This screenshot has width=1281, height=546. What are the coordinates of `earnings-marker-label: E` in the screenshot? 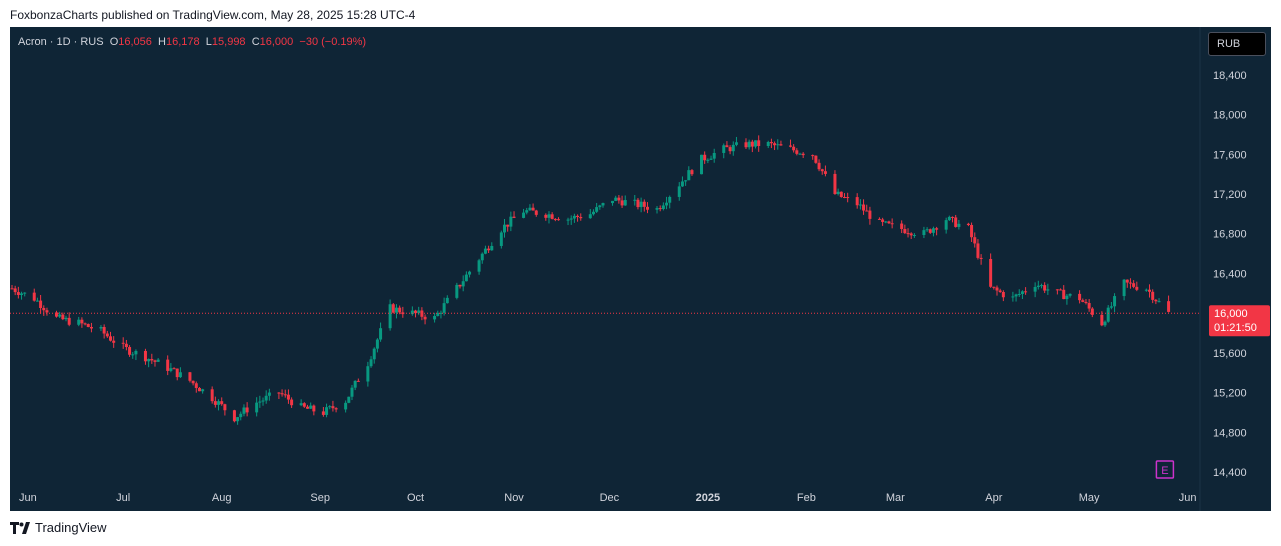 It's located at (1164, 471).